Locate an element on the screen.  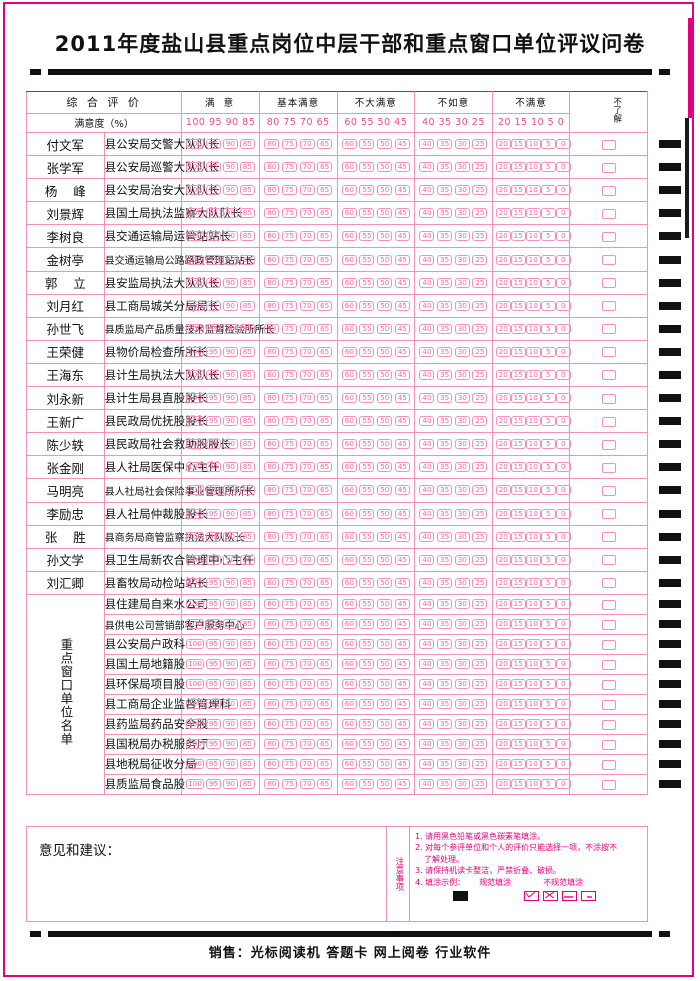
score-bubble: 15 is located at coordinates (518, 328).